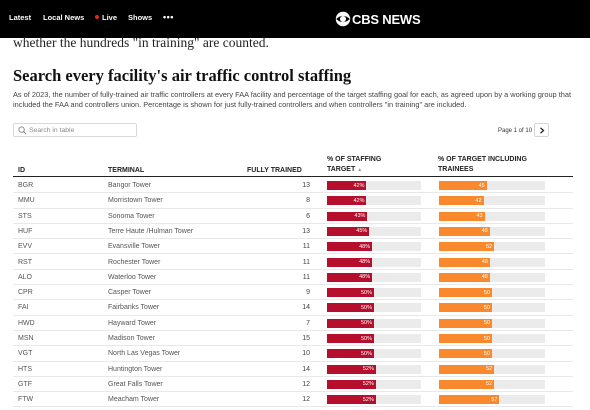  What do you see at coordinates (130, 293) in the screenshot?
I see `cell-terminal: Casper Tower` at bounding box center [130, 293].